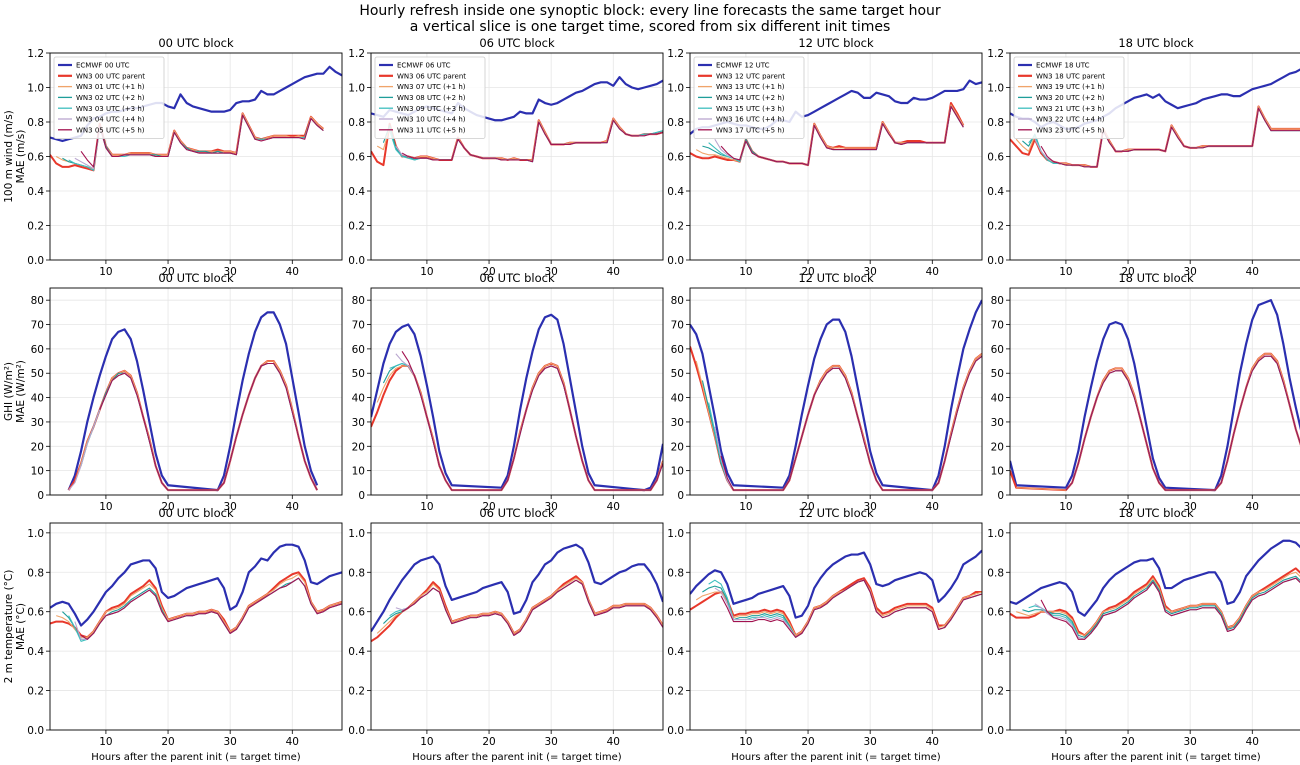 The image size is (1300, 765). I want to click on chart-panel-7: 10 20 30 40 0 10 20 30 40 50 60 70 80 12 UTC block, so click(827, 392).